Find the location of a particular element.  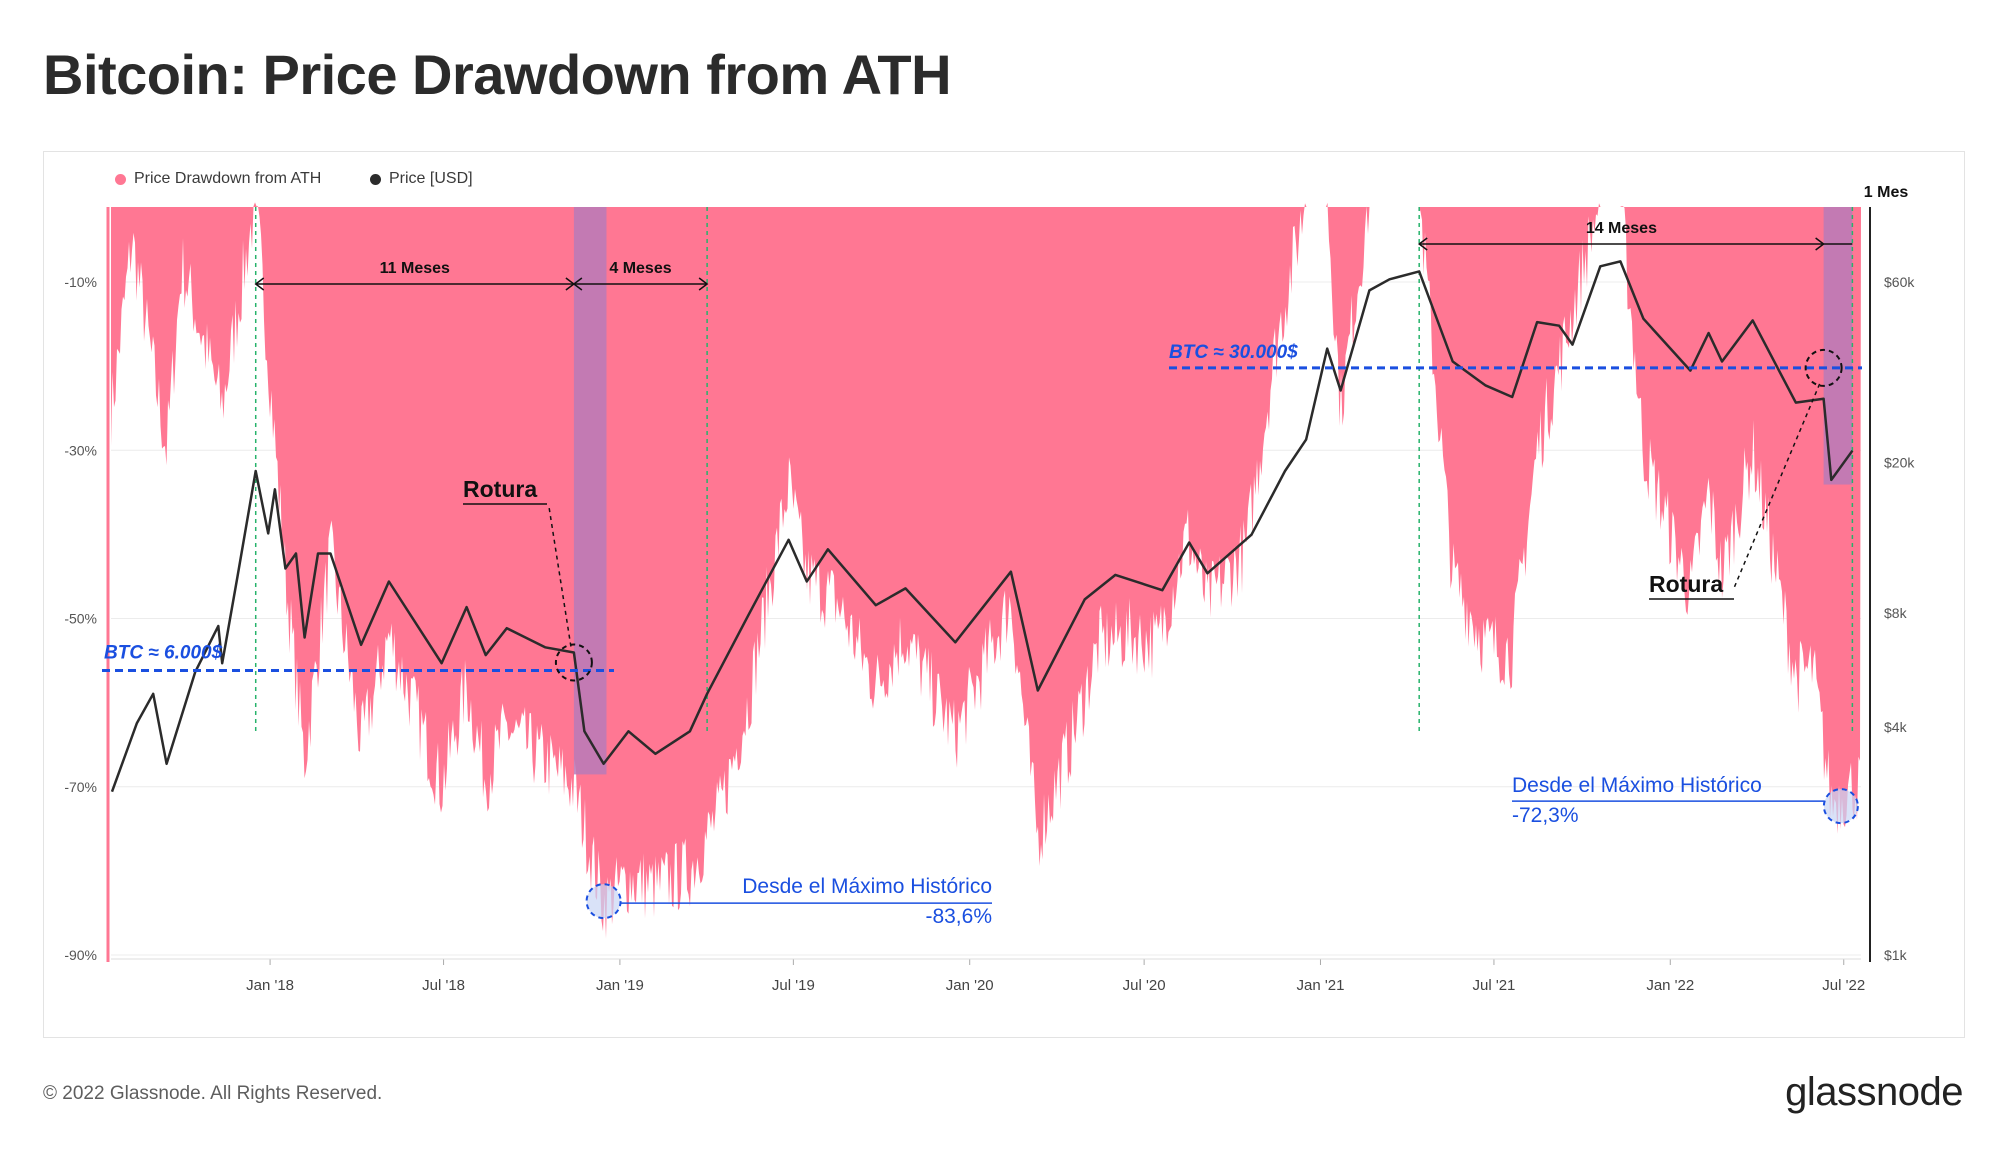

breakdown-pointer-2022 is located at coordinates (1777, 486).